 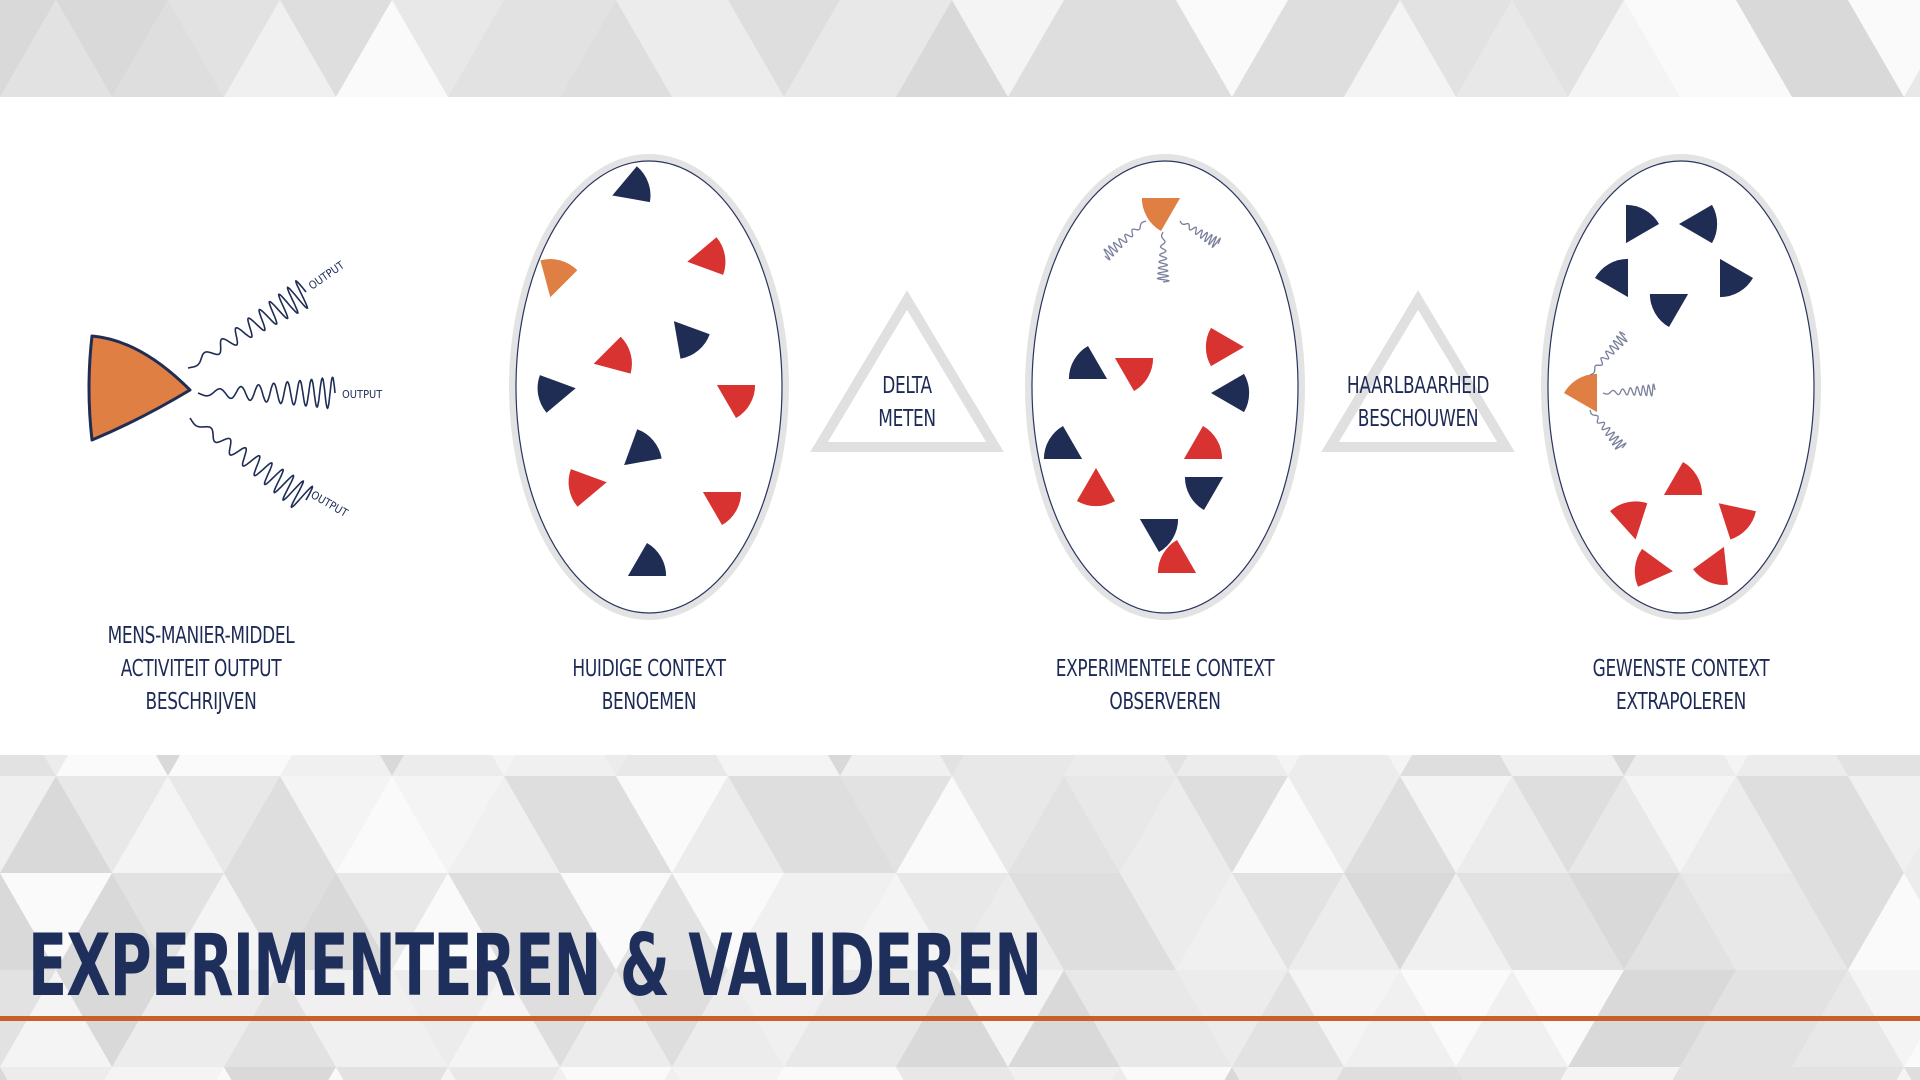 What do you see at coordinates (251, 463) in the screenshot?
I see `output-wave-bottom` at bounding box center [251, 463].